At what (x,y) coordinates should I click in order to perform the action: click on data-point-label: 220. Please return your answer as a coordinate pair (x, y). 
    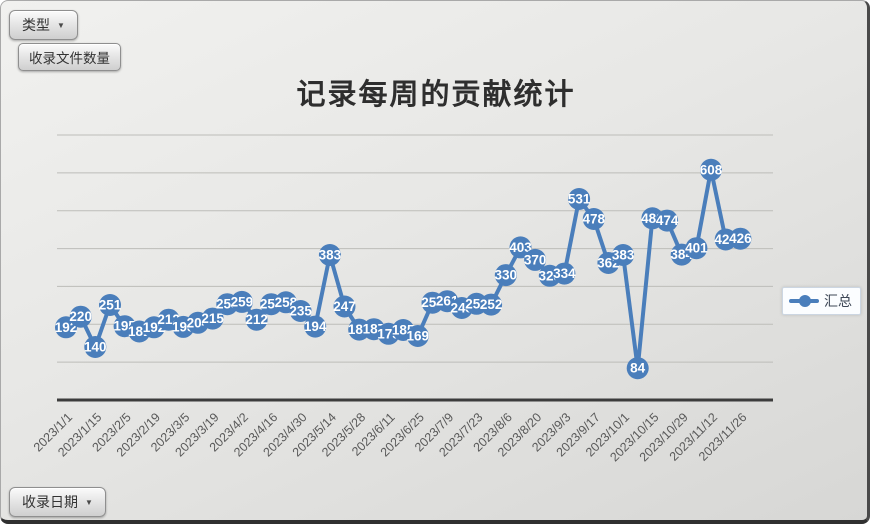
    Looking at the image, I should click on (80, 316).